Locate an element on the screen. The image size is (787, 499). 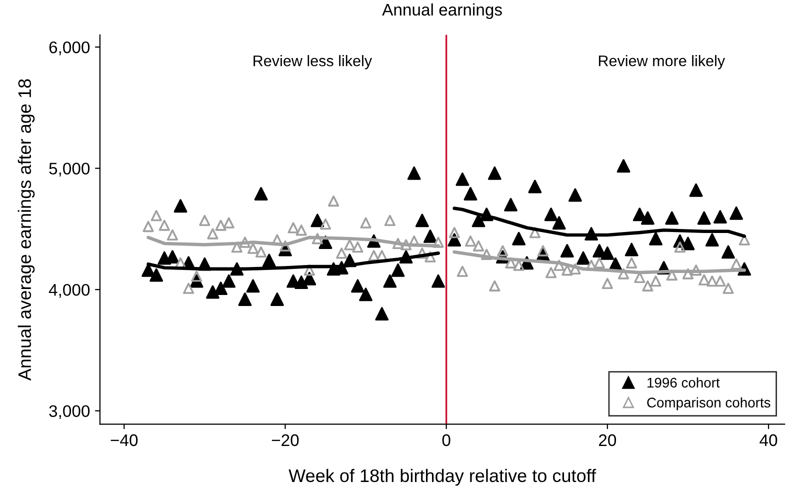
x-tick-label: 40 is located at coordinates (769, 440).